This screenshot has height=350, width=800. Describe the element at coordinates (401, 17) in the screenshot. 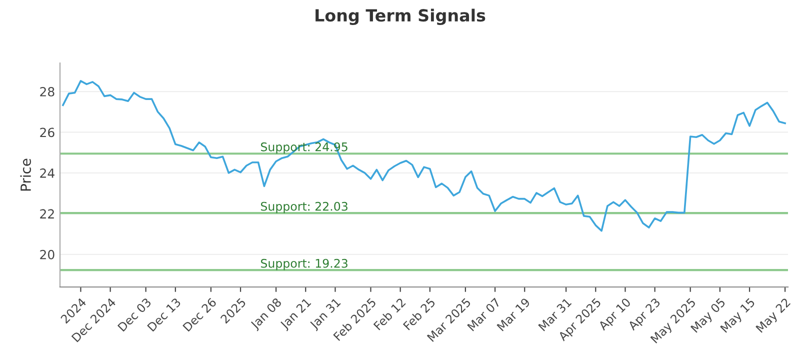

I see `chart-title: Long Term Signals` at that location.